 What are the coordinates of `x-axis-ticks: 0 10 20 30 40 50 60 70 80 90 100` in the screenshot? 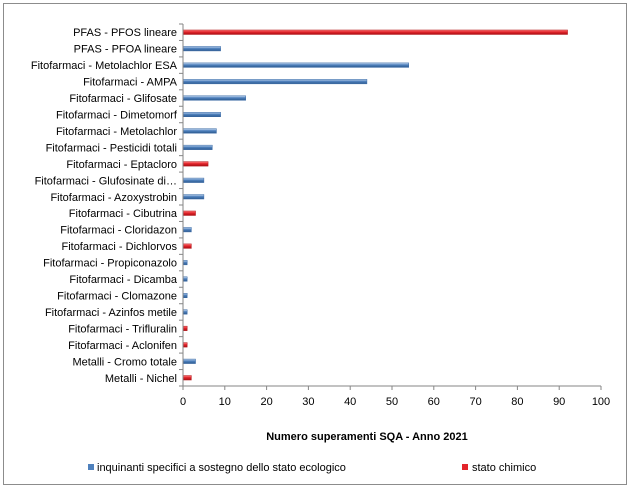 It's located at (395, 397).